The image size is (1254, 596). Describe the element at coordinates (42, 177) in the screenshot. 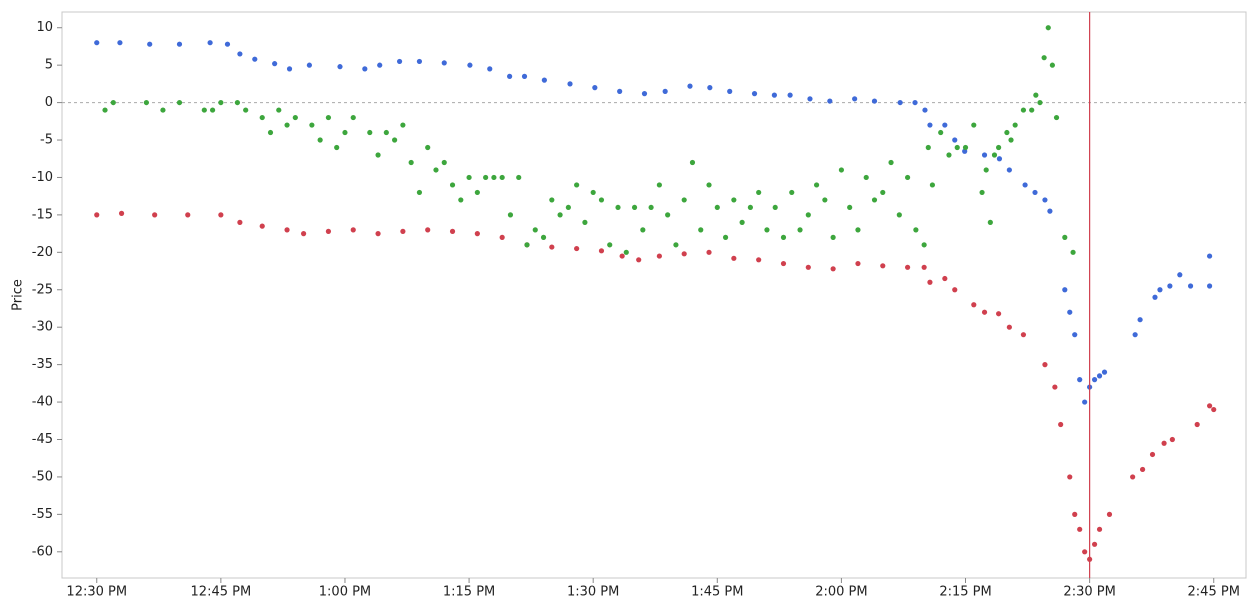

I see `y-tick-label: -10` at that location.